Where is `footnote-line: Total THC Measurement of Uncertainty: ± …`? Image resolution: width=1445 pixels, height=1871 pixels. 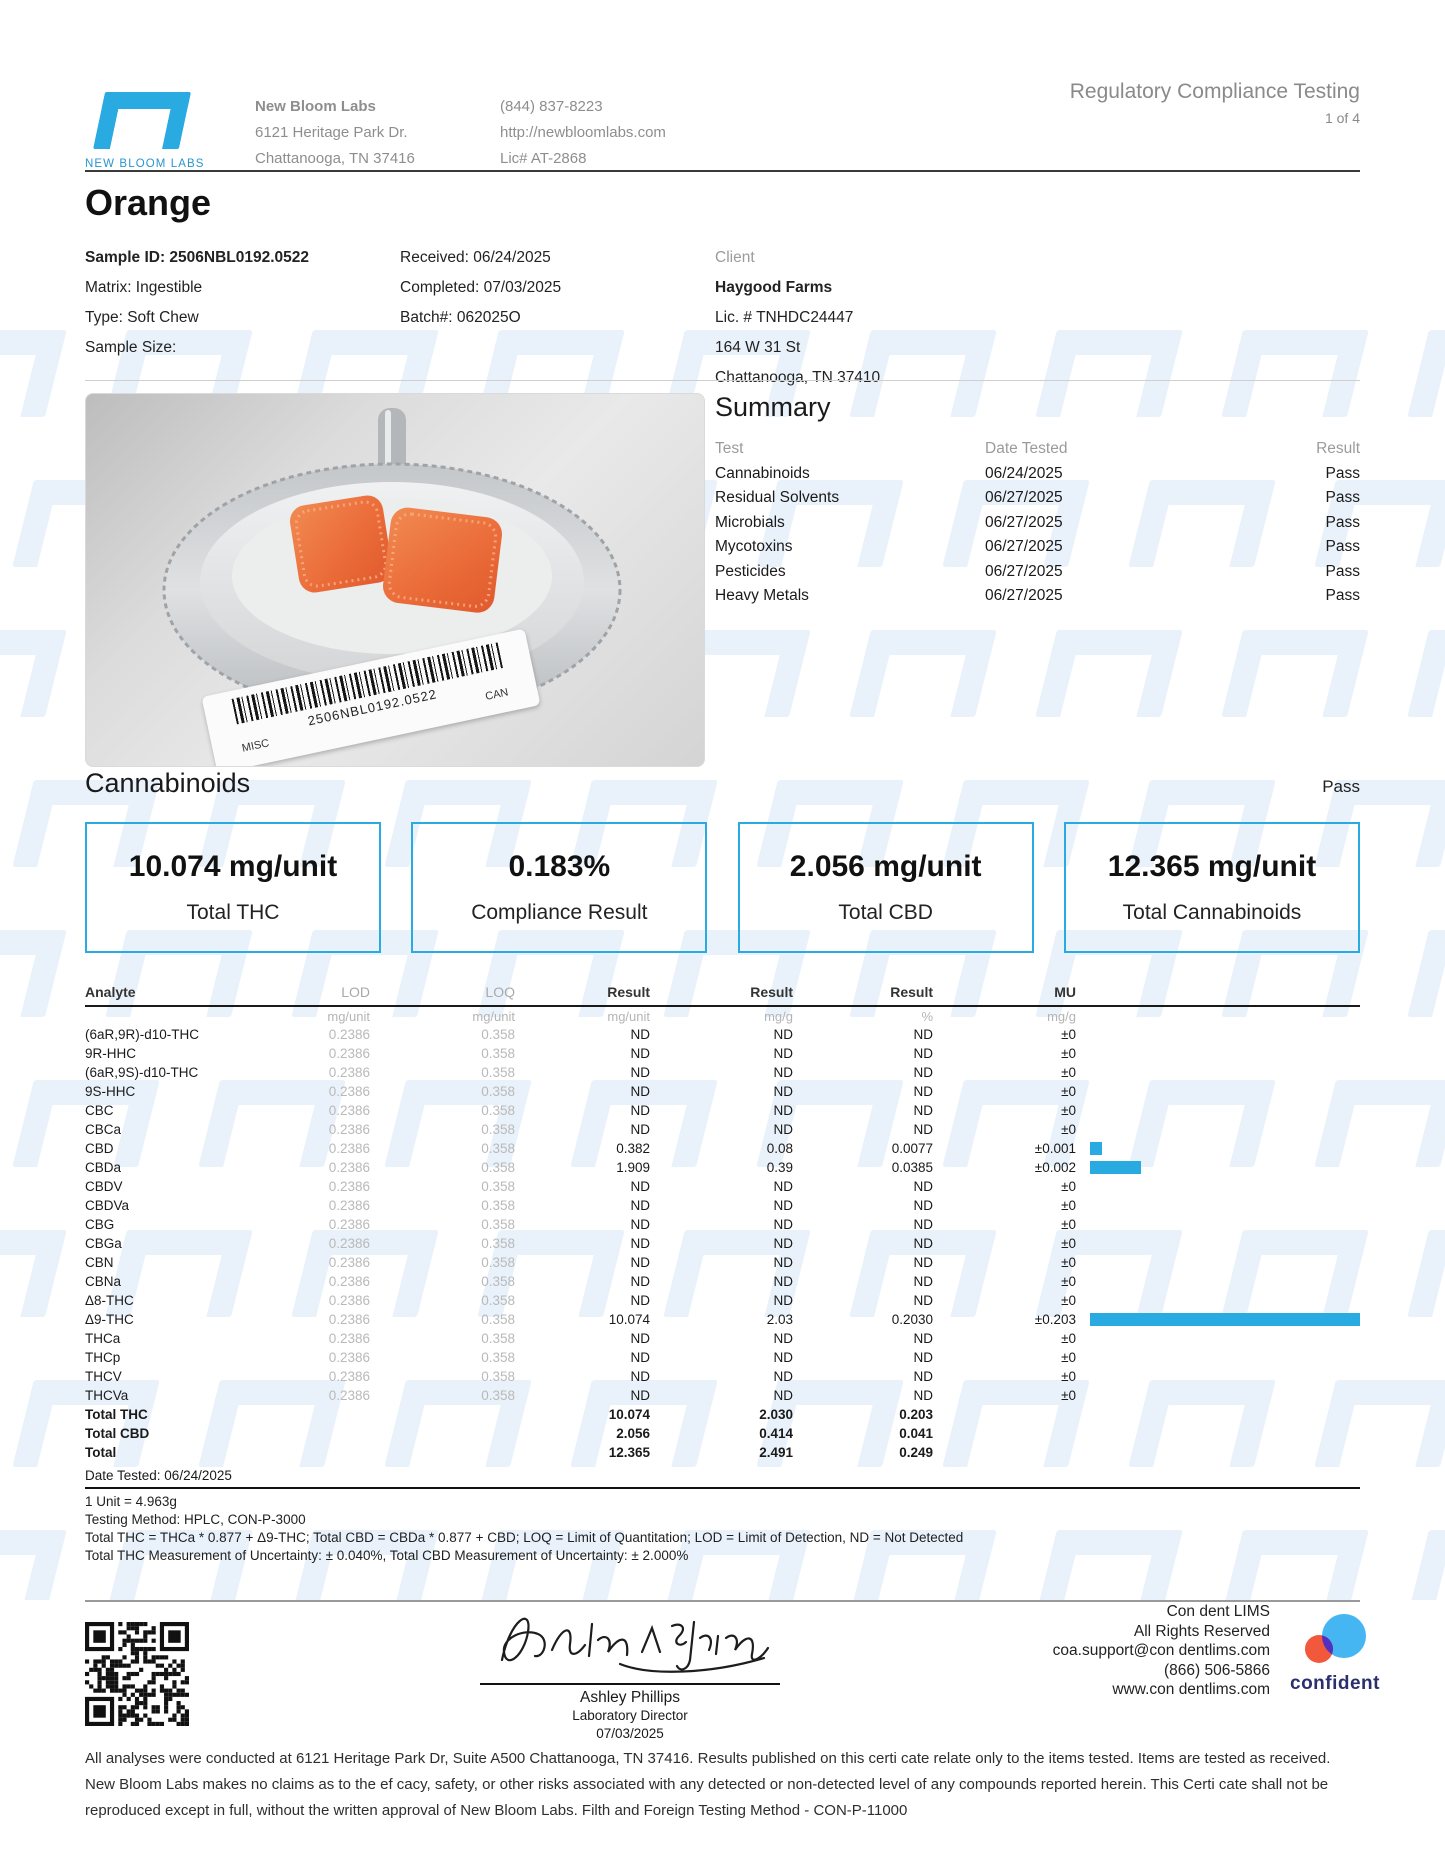
footnote-line: Total THC Measurement of Uncertainty: ± … is located at coordinates (387, 1555).